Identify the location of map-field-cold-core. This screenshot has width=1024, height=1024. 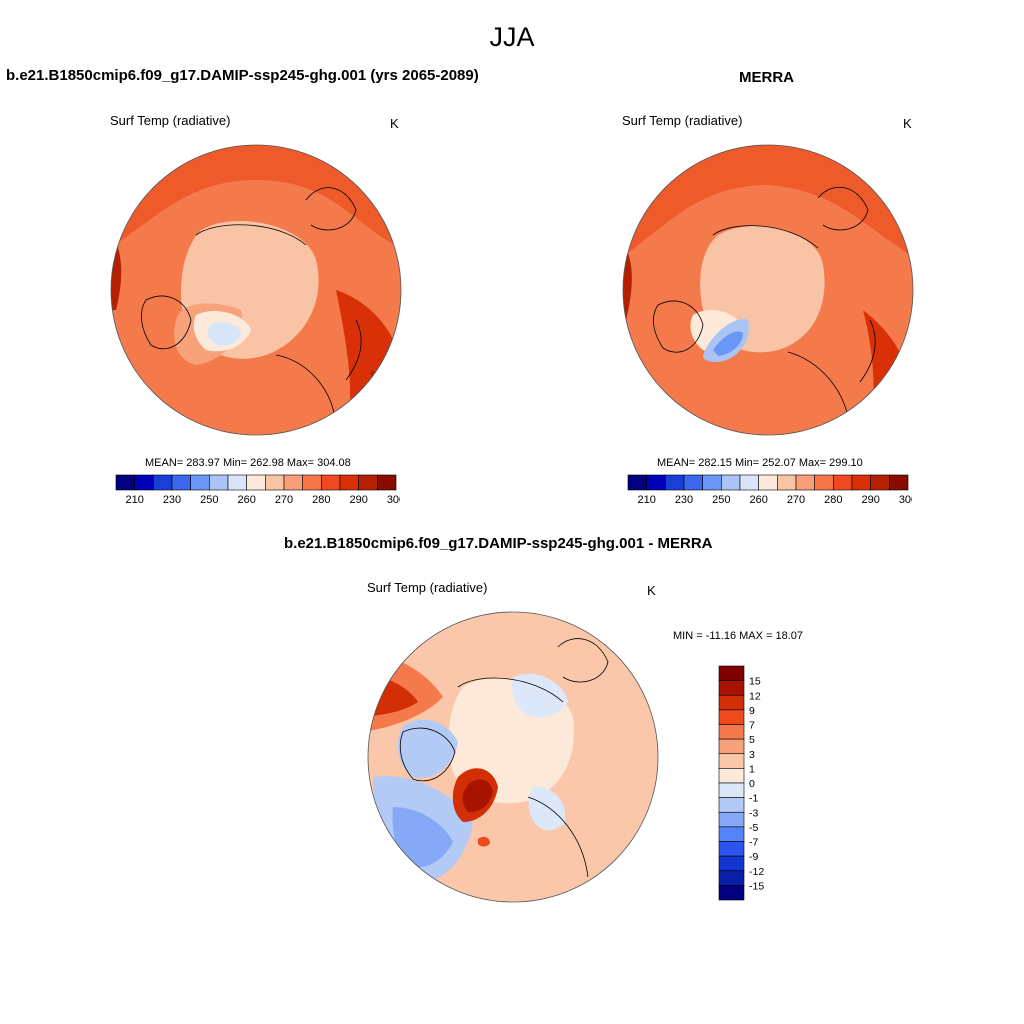
(422, 837).